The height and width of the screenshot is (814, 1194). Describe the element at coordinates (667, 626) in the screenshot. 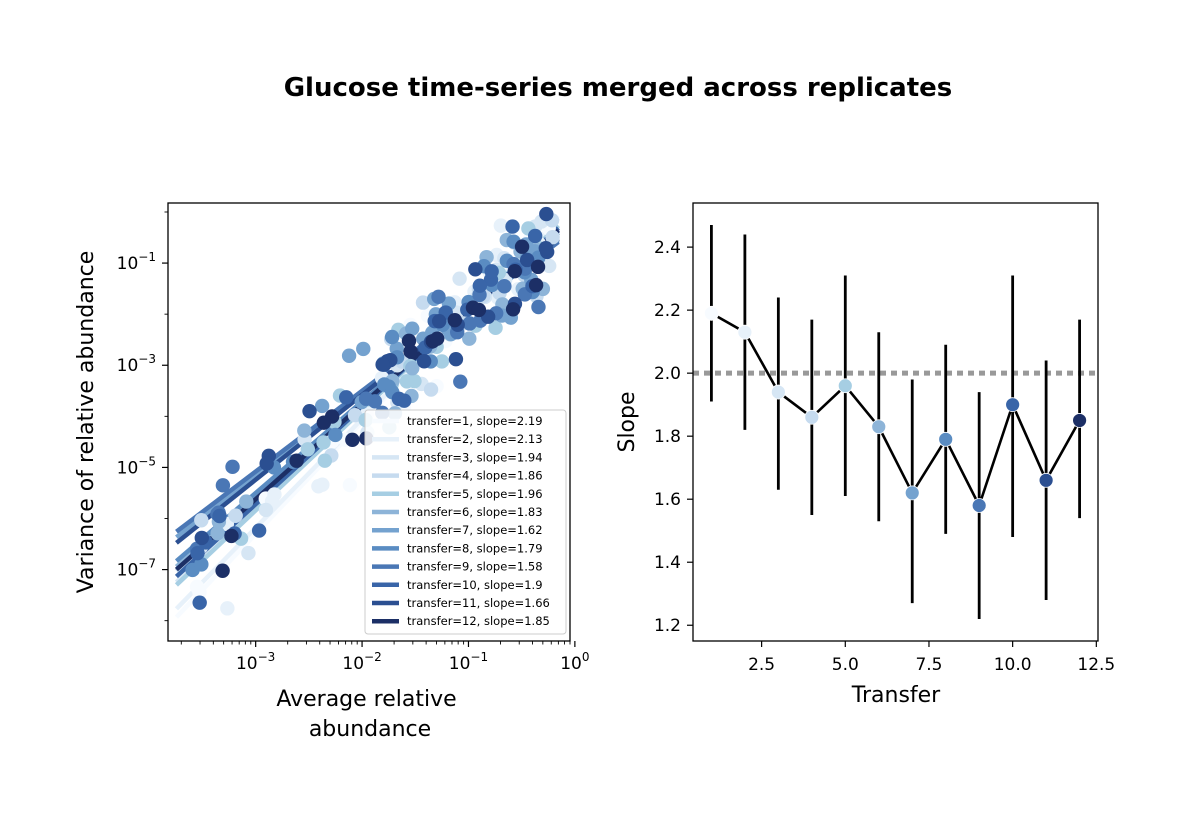

I see `slope-y-tick-label: 1.2` at that location.